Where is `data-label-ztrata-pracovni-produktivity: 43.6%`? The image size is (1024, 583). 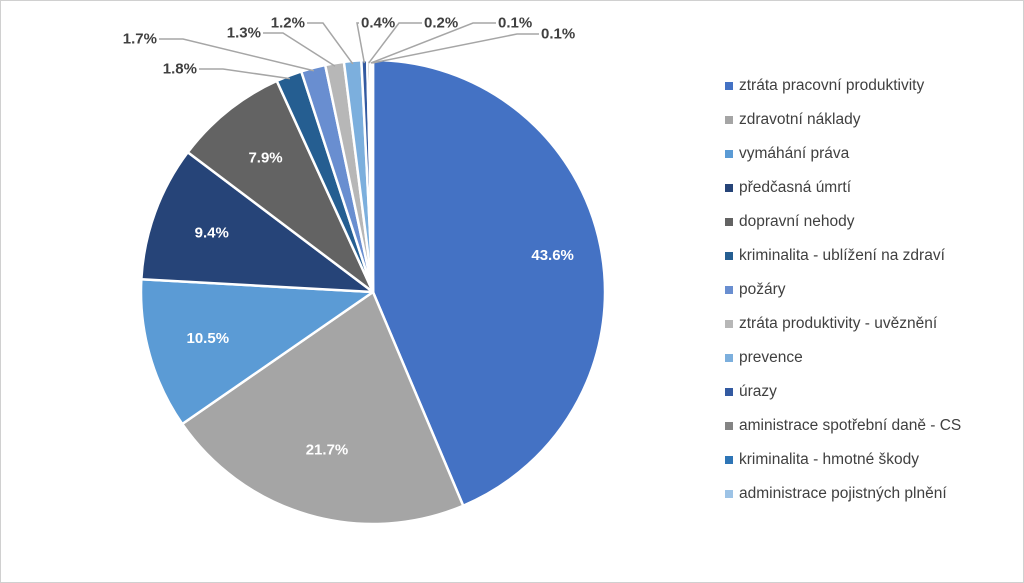 data-label-ztrata-pracovni-produktivity: 43.6% is located at coordinates (552, 255).